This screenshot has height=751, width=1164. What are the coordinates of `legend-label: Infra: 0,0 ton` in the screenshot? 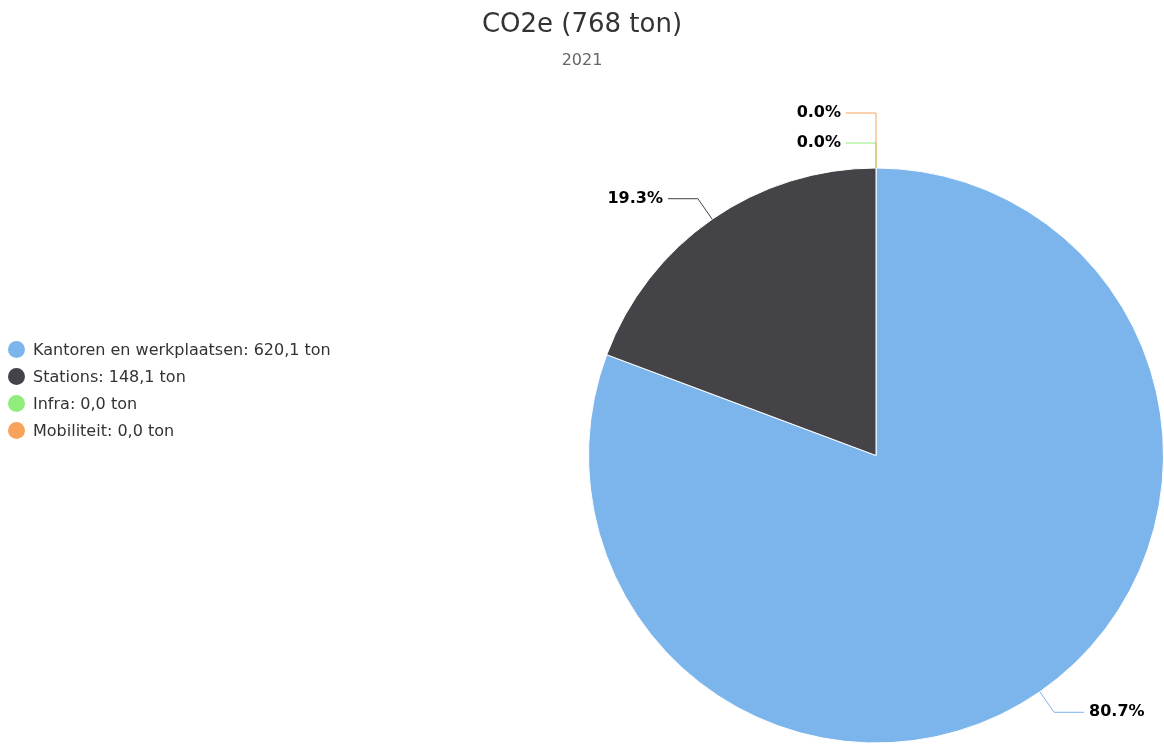 It's located at (85, 403).